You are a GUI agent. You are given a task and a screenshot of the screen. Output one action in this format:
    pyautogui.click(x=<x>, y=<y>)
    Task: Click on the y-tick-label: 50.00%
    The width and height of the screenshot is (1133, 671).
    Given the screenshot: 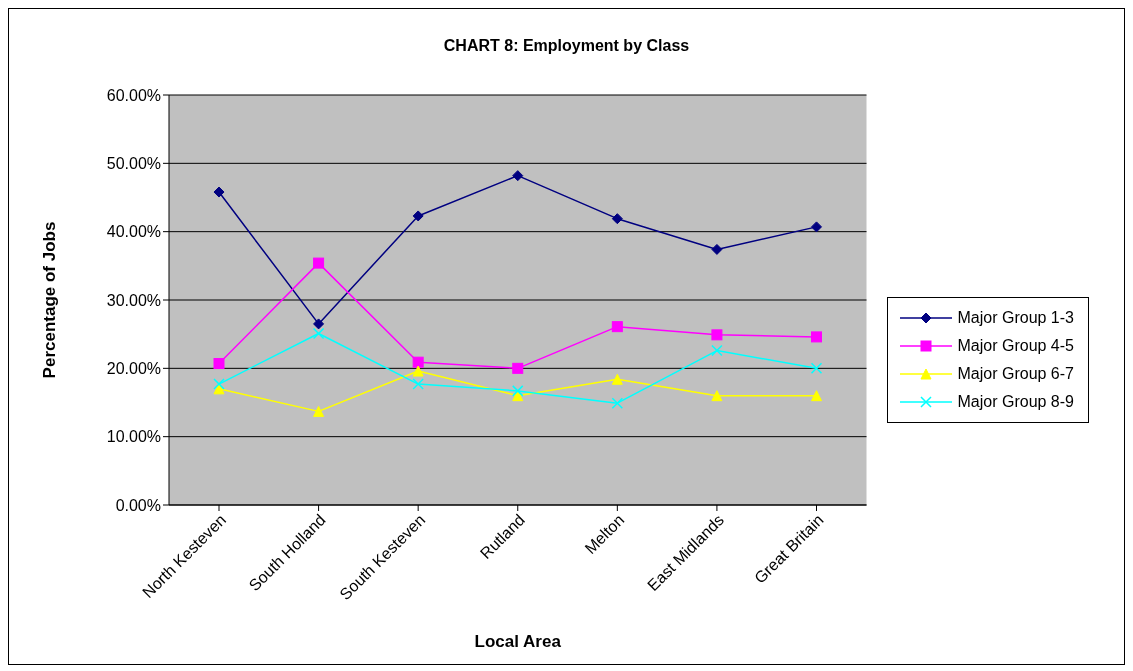 What is the action you would take?
    pyautogui.click(x=133, y=164)
    